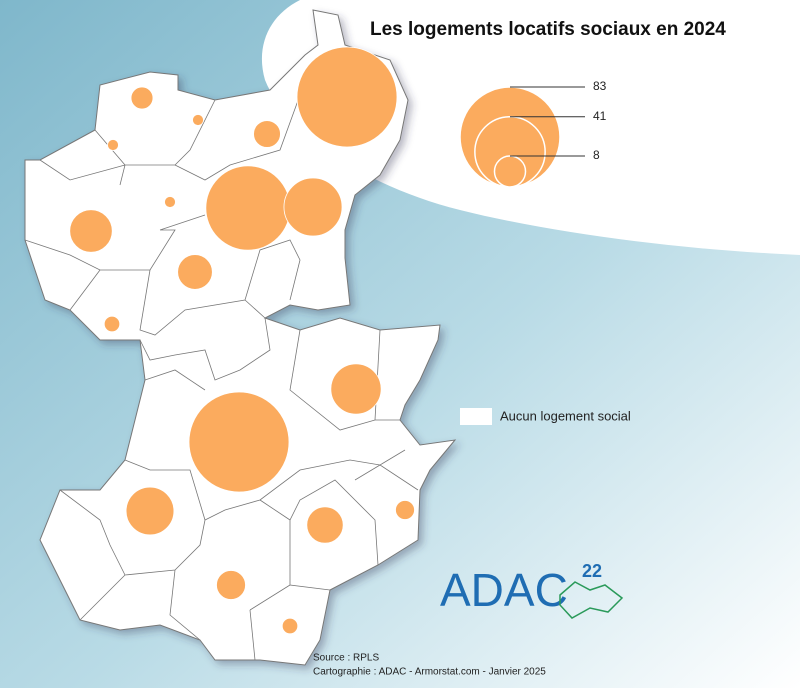 The height and width of the screenshot is (688, 800). Describe the element at coordinates (548, 29) in the screenshot. I see `title: Les logements locatifs sociaux en 2024` at that location.